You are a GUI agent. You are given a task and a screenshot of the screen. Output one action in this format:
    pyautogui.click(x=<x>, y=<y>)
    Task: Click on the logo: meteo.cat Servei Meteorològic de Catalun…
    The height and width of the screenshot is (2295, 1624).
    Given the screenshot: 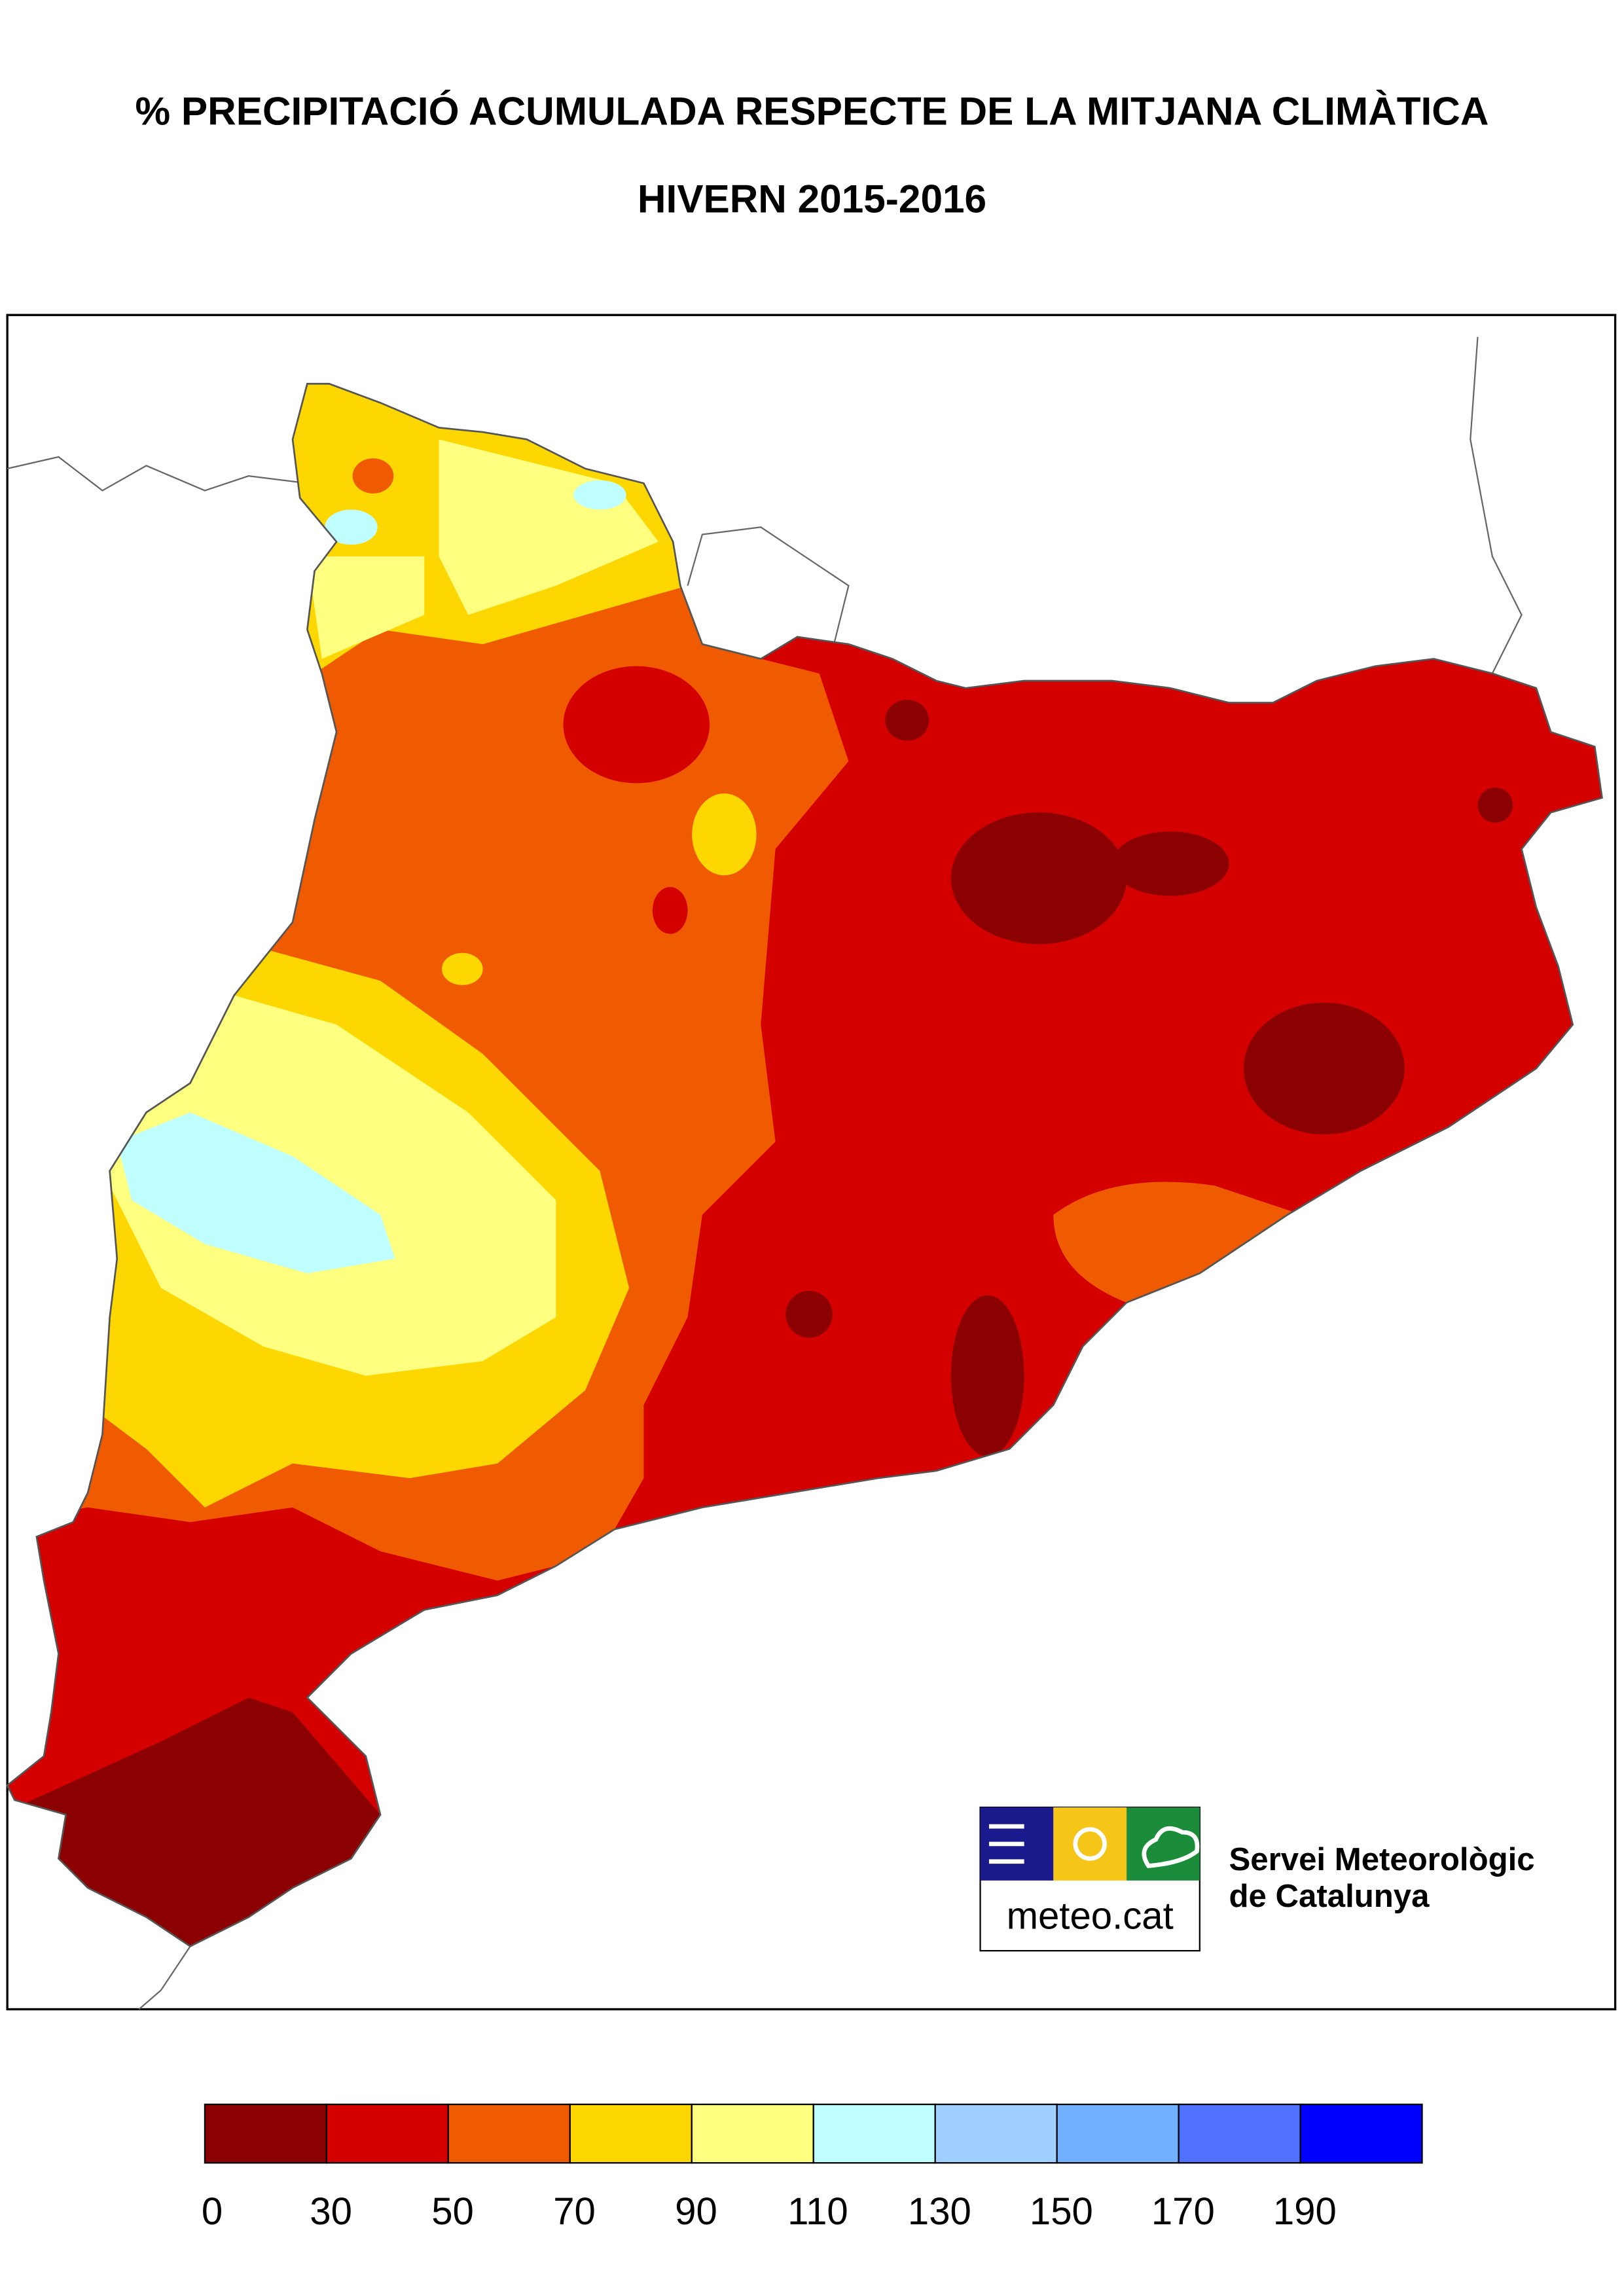 What is the action you would take?
    pyautogui.click(x=1257, y=1879)
    